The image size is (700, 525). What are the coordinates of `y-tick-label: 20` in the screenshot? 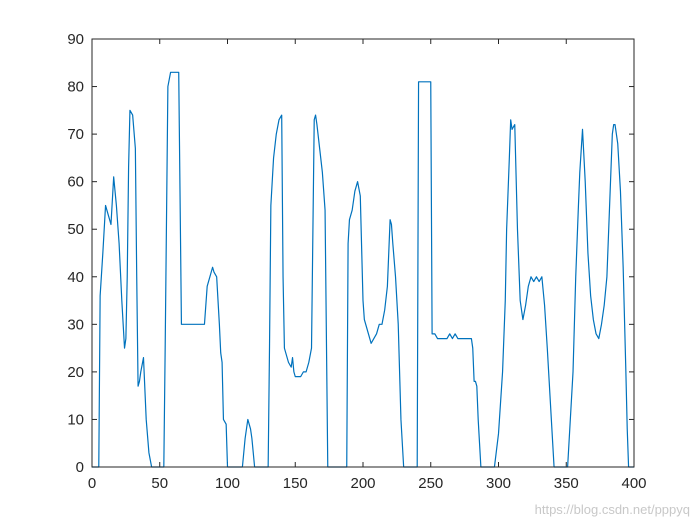 It's located at (75, 372).